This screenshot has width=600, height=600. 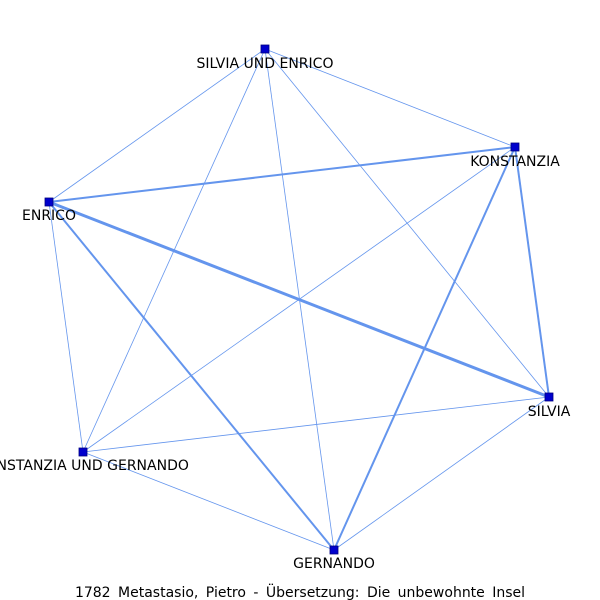 I want to click on node-enrico, so click(x=49, y=202).